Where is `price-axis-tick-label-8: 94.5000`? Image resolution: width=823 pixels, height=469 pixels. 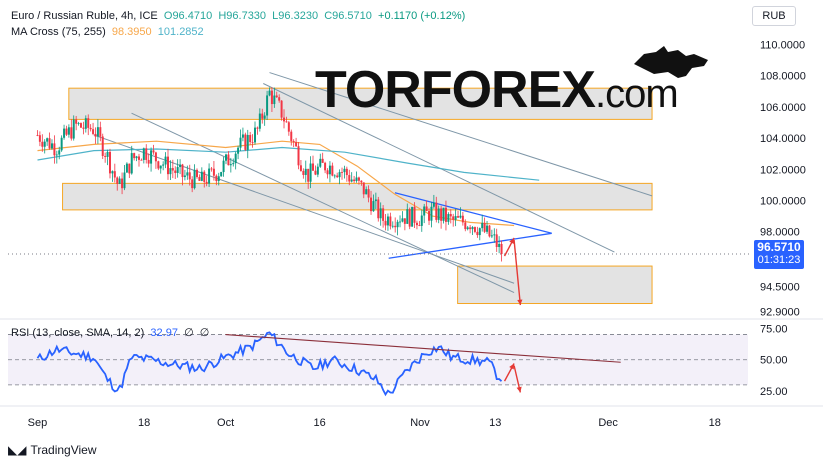 price-axis-tick-label-8: 94.5000 is located at coordinates (780, 287).